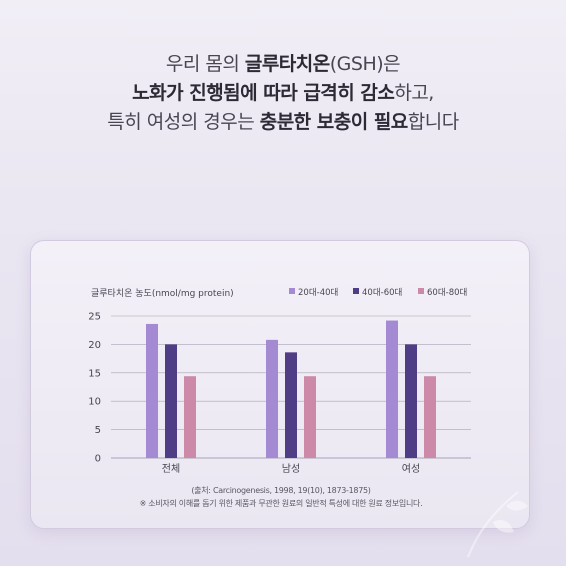 The width and height of the screenshot is (566, 566). What do you see at coordinates (263, 93) in the screenshot?
I see `headline-decline-emphasis: 노화가 진행됨에 따라 급격히 감소` at bounding box center [263, 93].